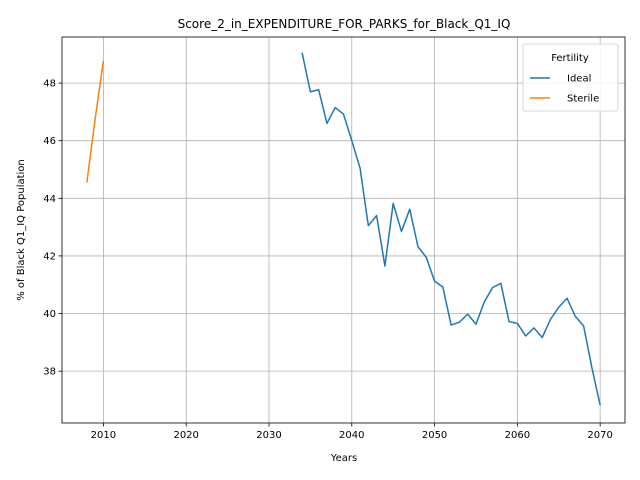 The image size is (640, 480). What do you see at coordinates (185, 435) in the screenshot?
I see `x-tick-label: 2020` at bounding box center [185, 435].